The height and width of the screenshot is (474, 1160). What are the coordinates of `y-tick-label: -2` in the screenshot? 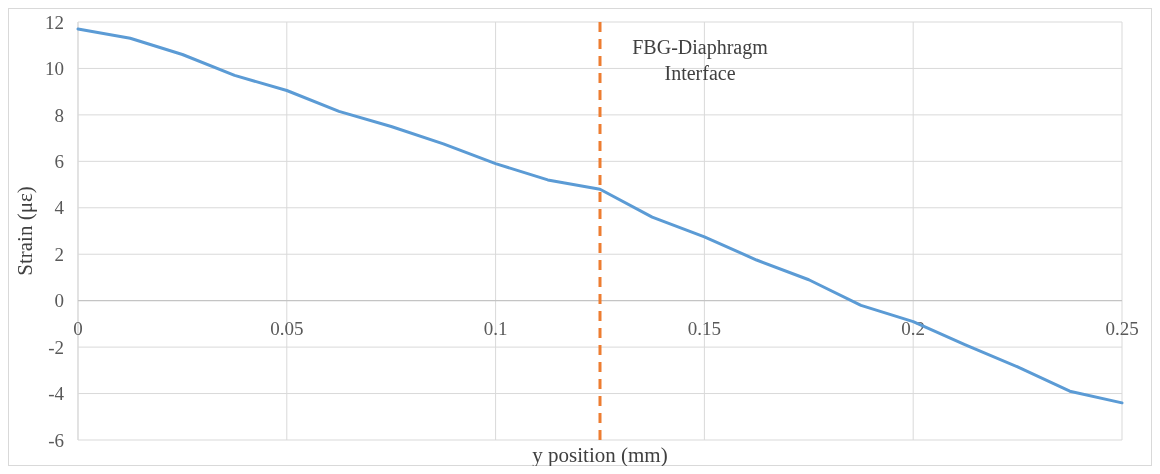 It's located at (56, 347).